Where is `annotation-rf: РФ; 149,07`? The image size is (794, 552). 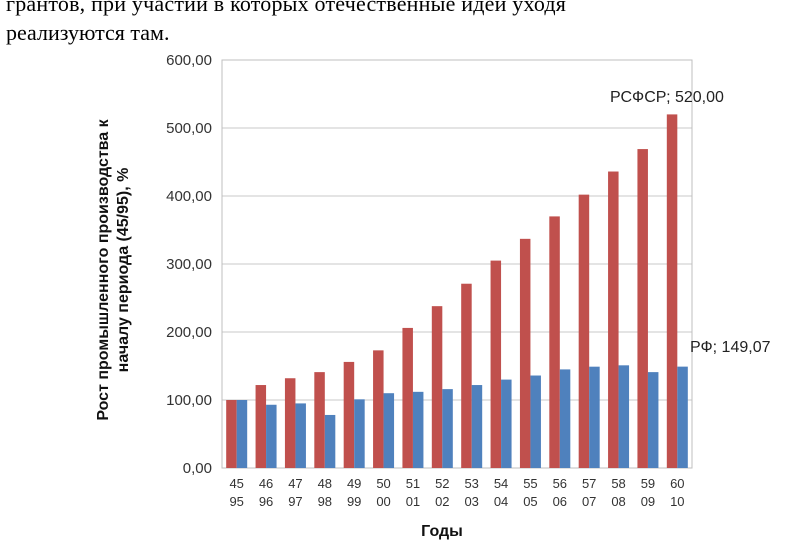
annotation-rf: РФ; 149,07 is located at coordinates (730, 347).